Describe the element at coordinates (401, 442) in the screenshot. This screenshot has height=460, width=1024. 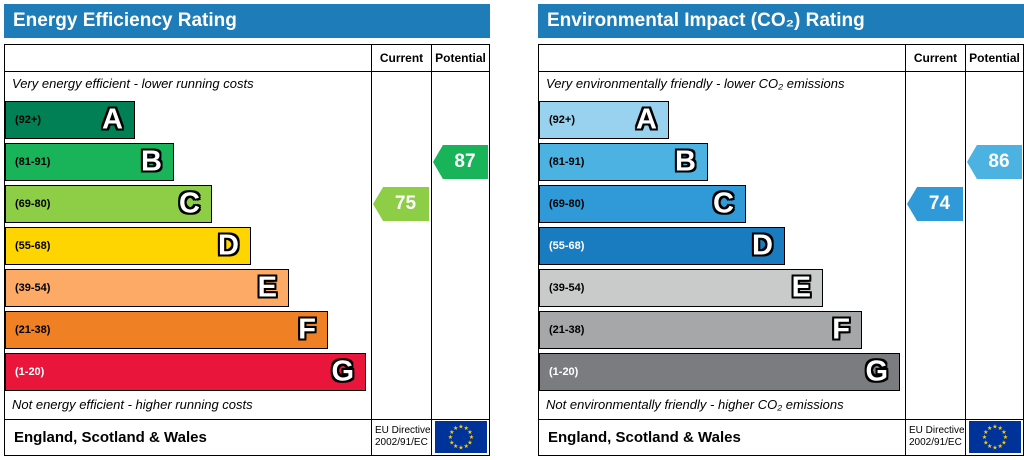
I see `eu-directive-line2: 2002/91/EC` at that location.